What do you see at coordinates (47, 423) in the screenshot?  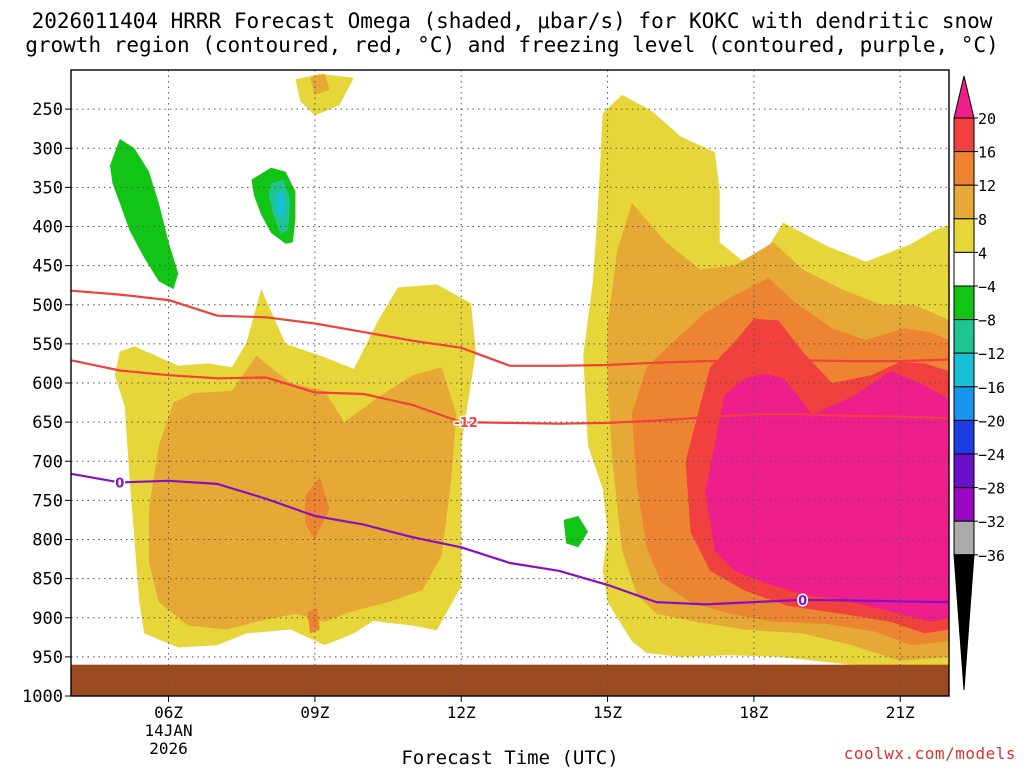 I see `ytick-label-650: 650` at bounding box center [47, 423].